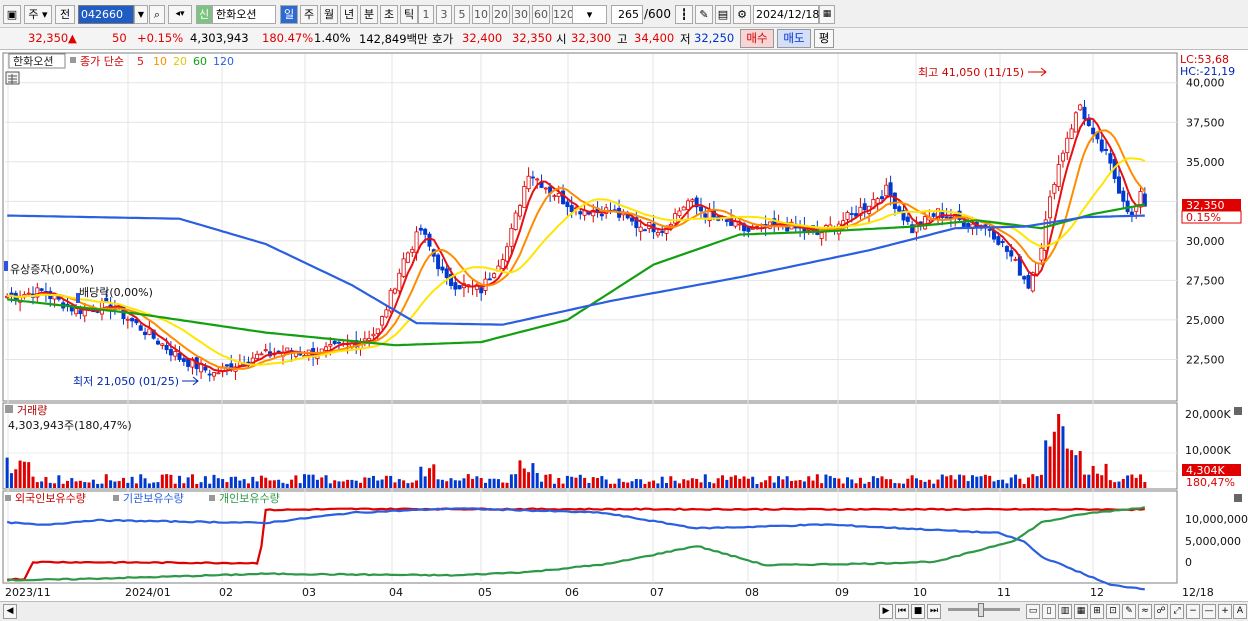 This screenshot has width=1248, height=621. Describe the element at coordinates (226, 592) in the screenshot. I see `x-axis-label: 02` at that location.